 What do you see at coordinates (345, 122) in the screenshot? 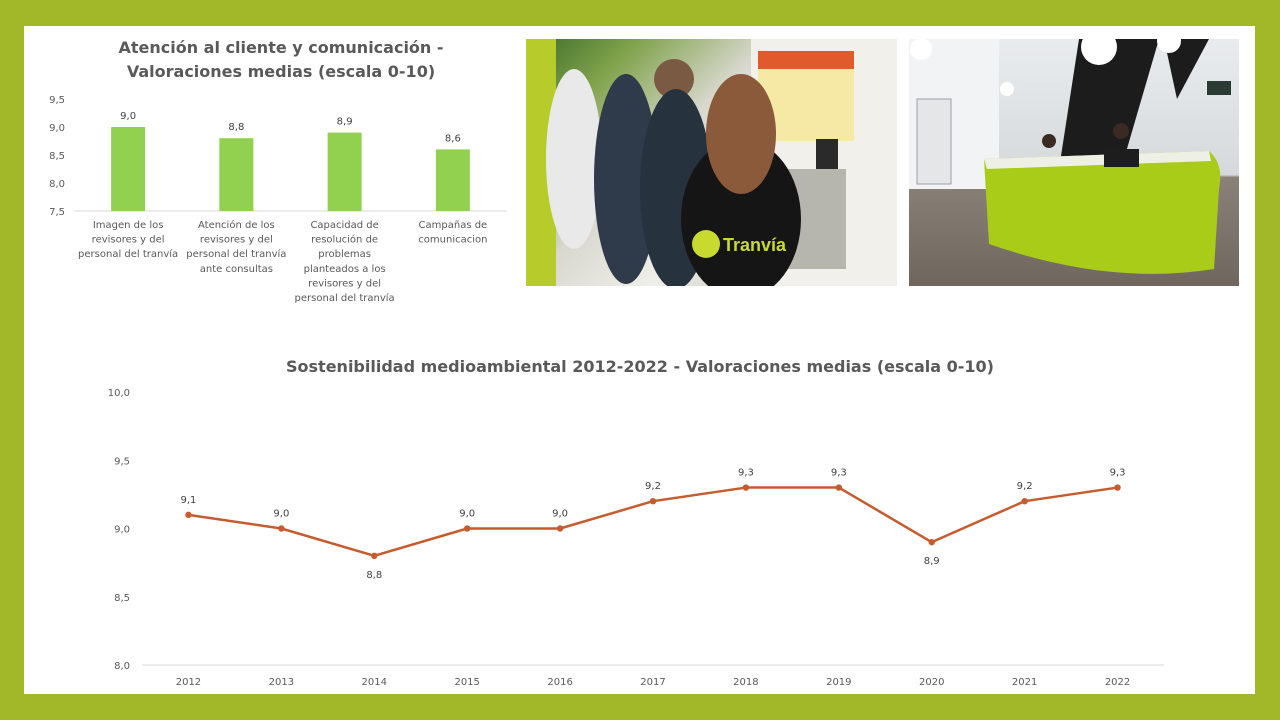
I see `bar-data-label: 8,9` at bounding box center [345, 122].